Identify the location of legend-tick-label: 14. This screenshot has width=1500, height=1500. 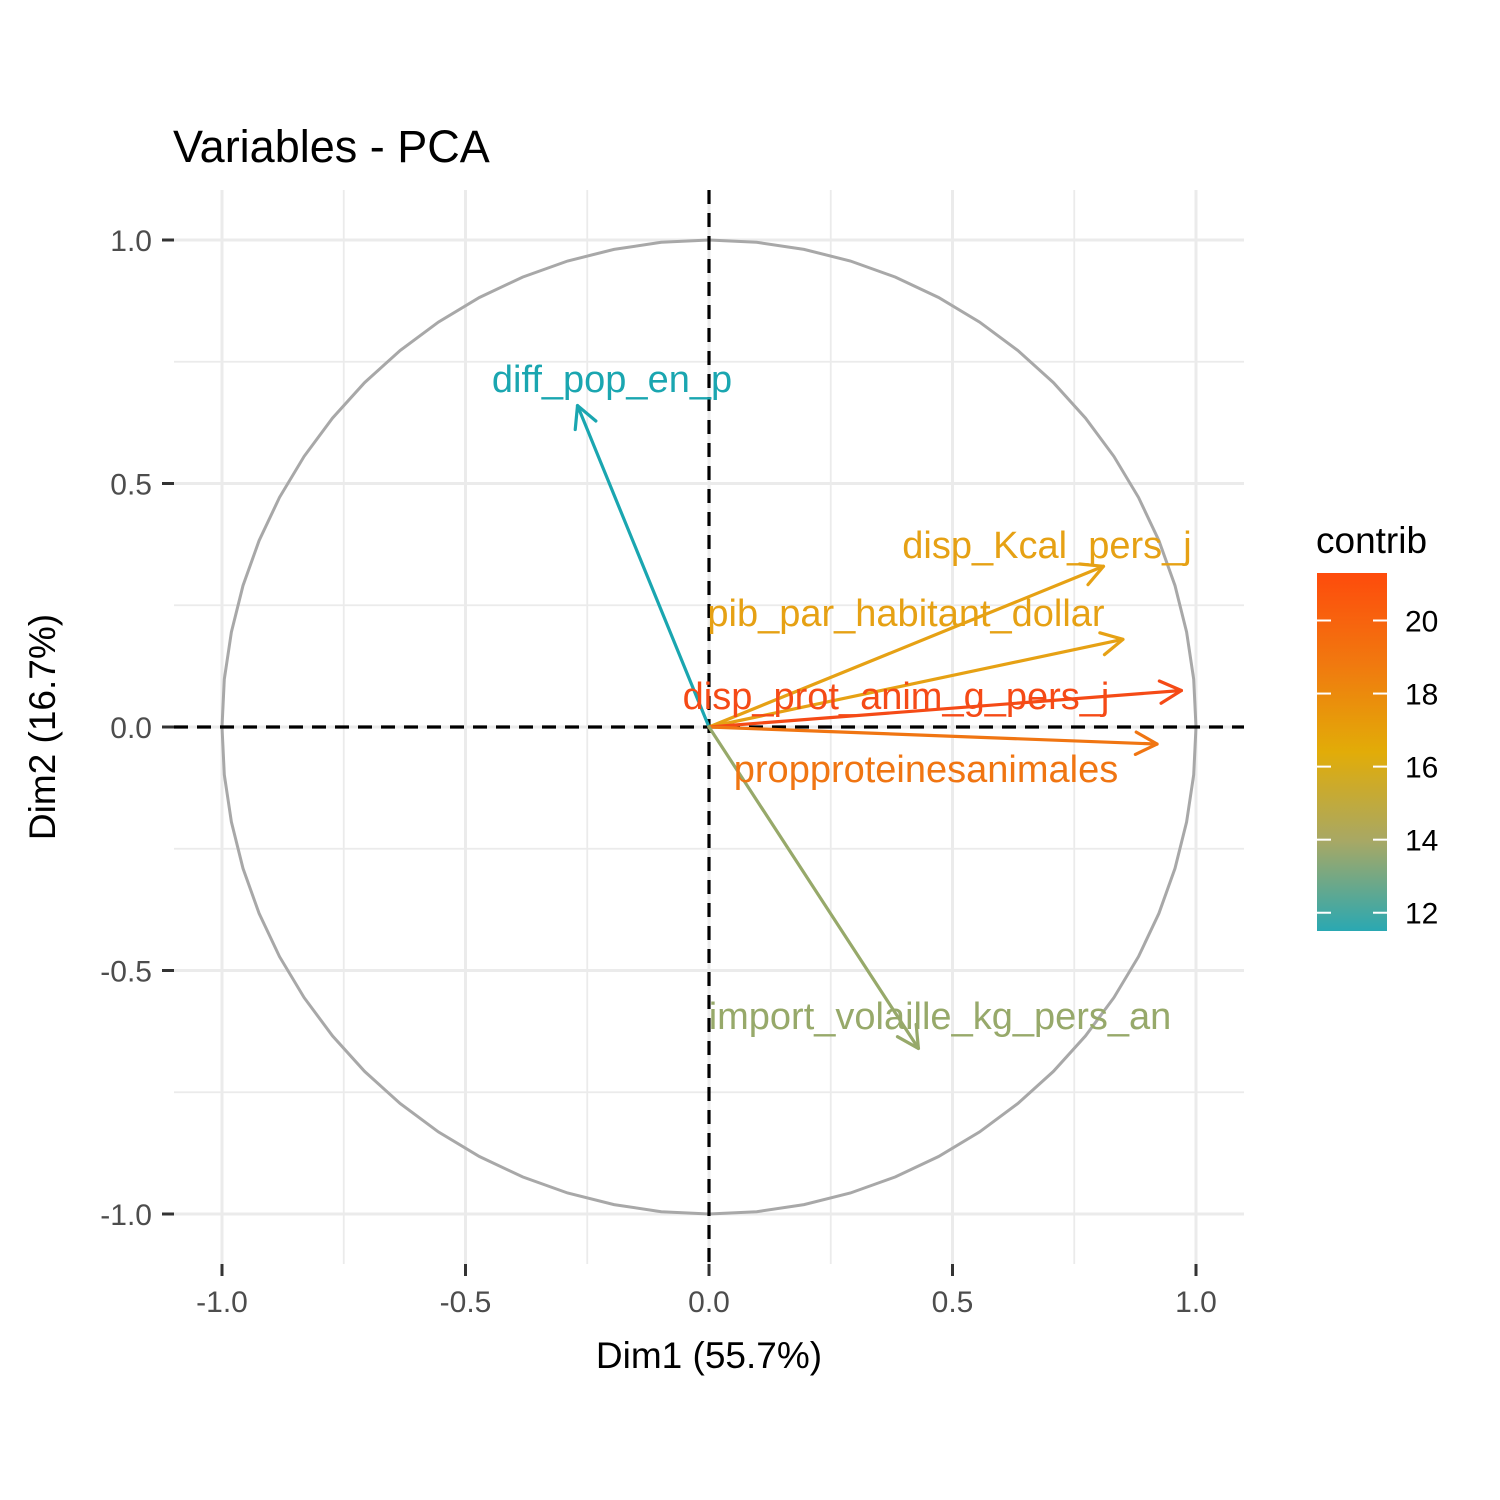
(1421, 841).